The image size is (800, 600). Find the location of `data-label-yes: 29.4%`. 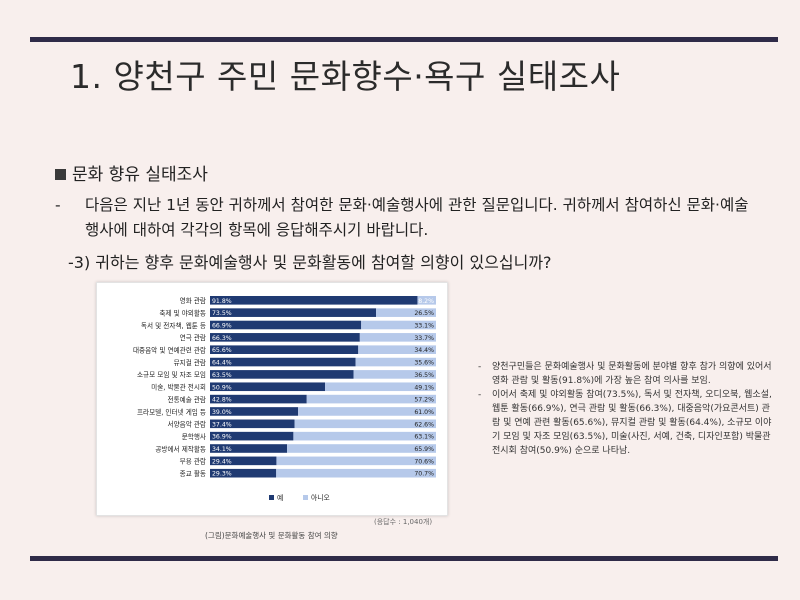

data-label-yes: 29.4% is located at coordinates (222, 461).